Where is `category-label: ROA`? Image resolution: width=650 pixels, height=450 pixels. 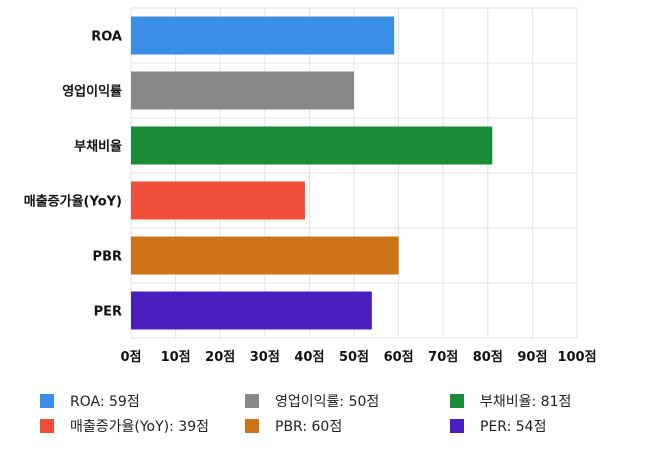
category-label: ROA is located at coordinates (106, 37).